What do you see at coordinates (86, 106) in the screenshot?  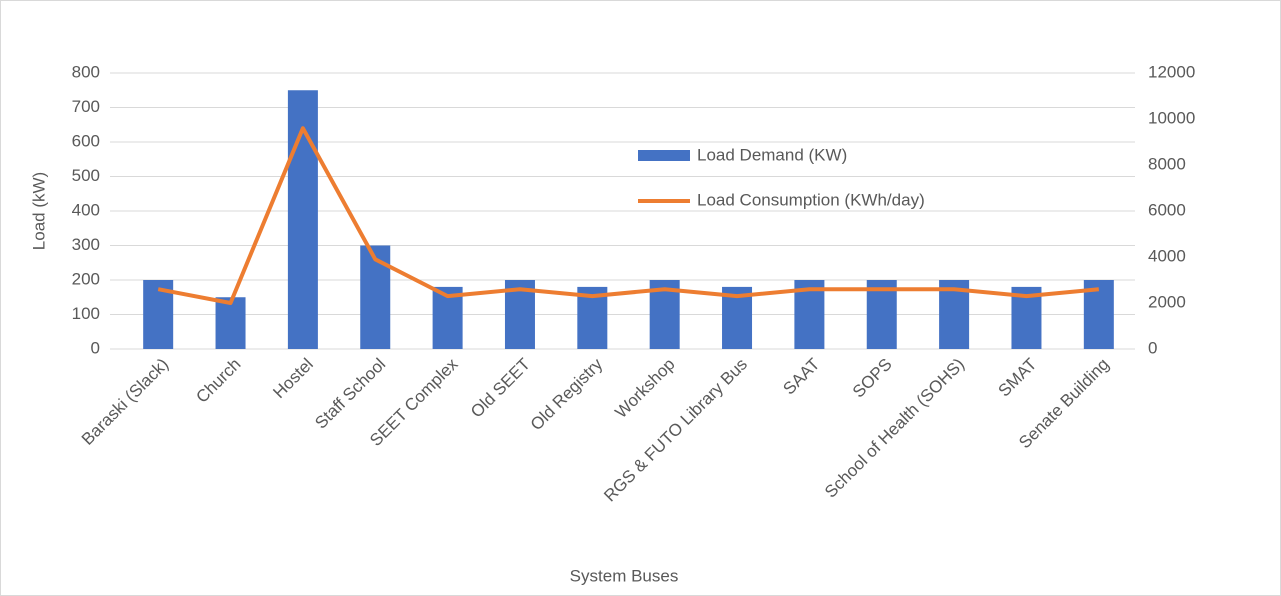 I see `y-tick-label: 700` at bounding box center [86, 106].